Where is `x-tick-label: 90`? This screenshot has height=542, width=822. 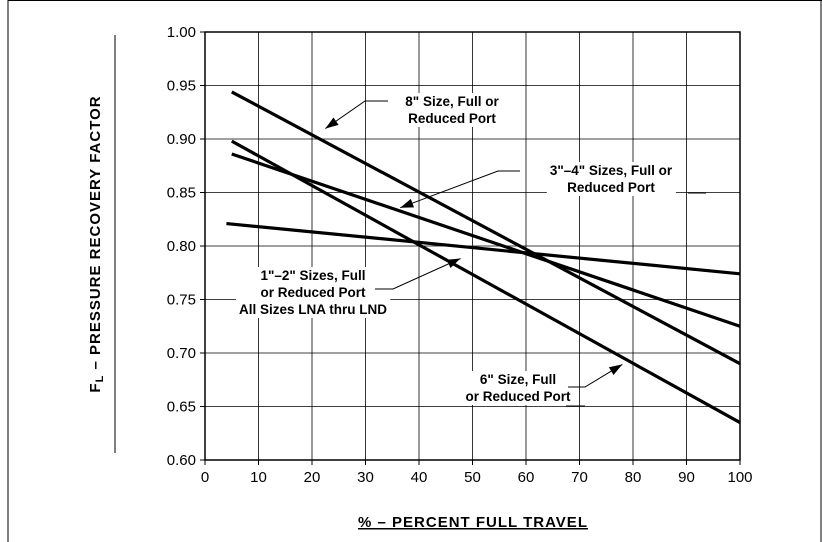
x-tick-label: 90 is located at coordinates (686, 477).